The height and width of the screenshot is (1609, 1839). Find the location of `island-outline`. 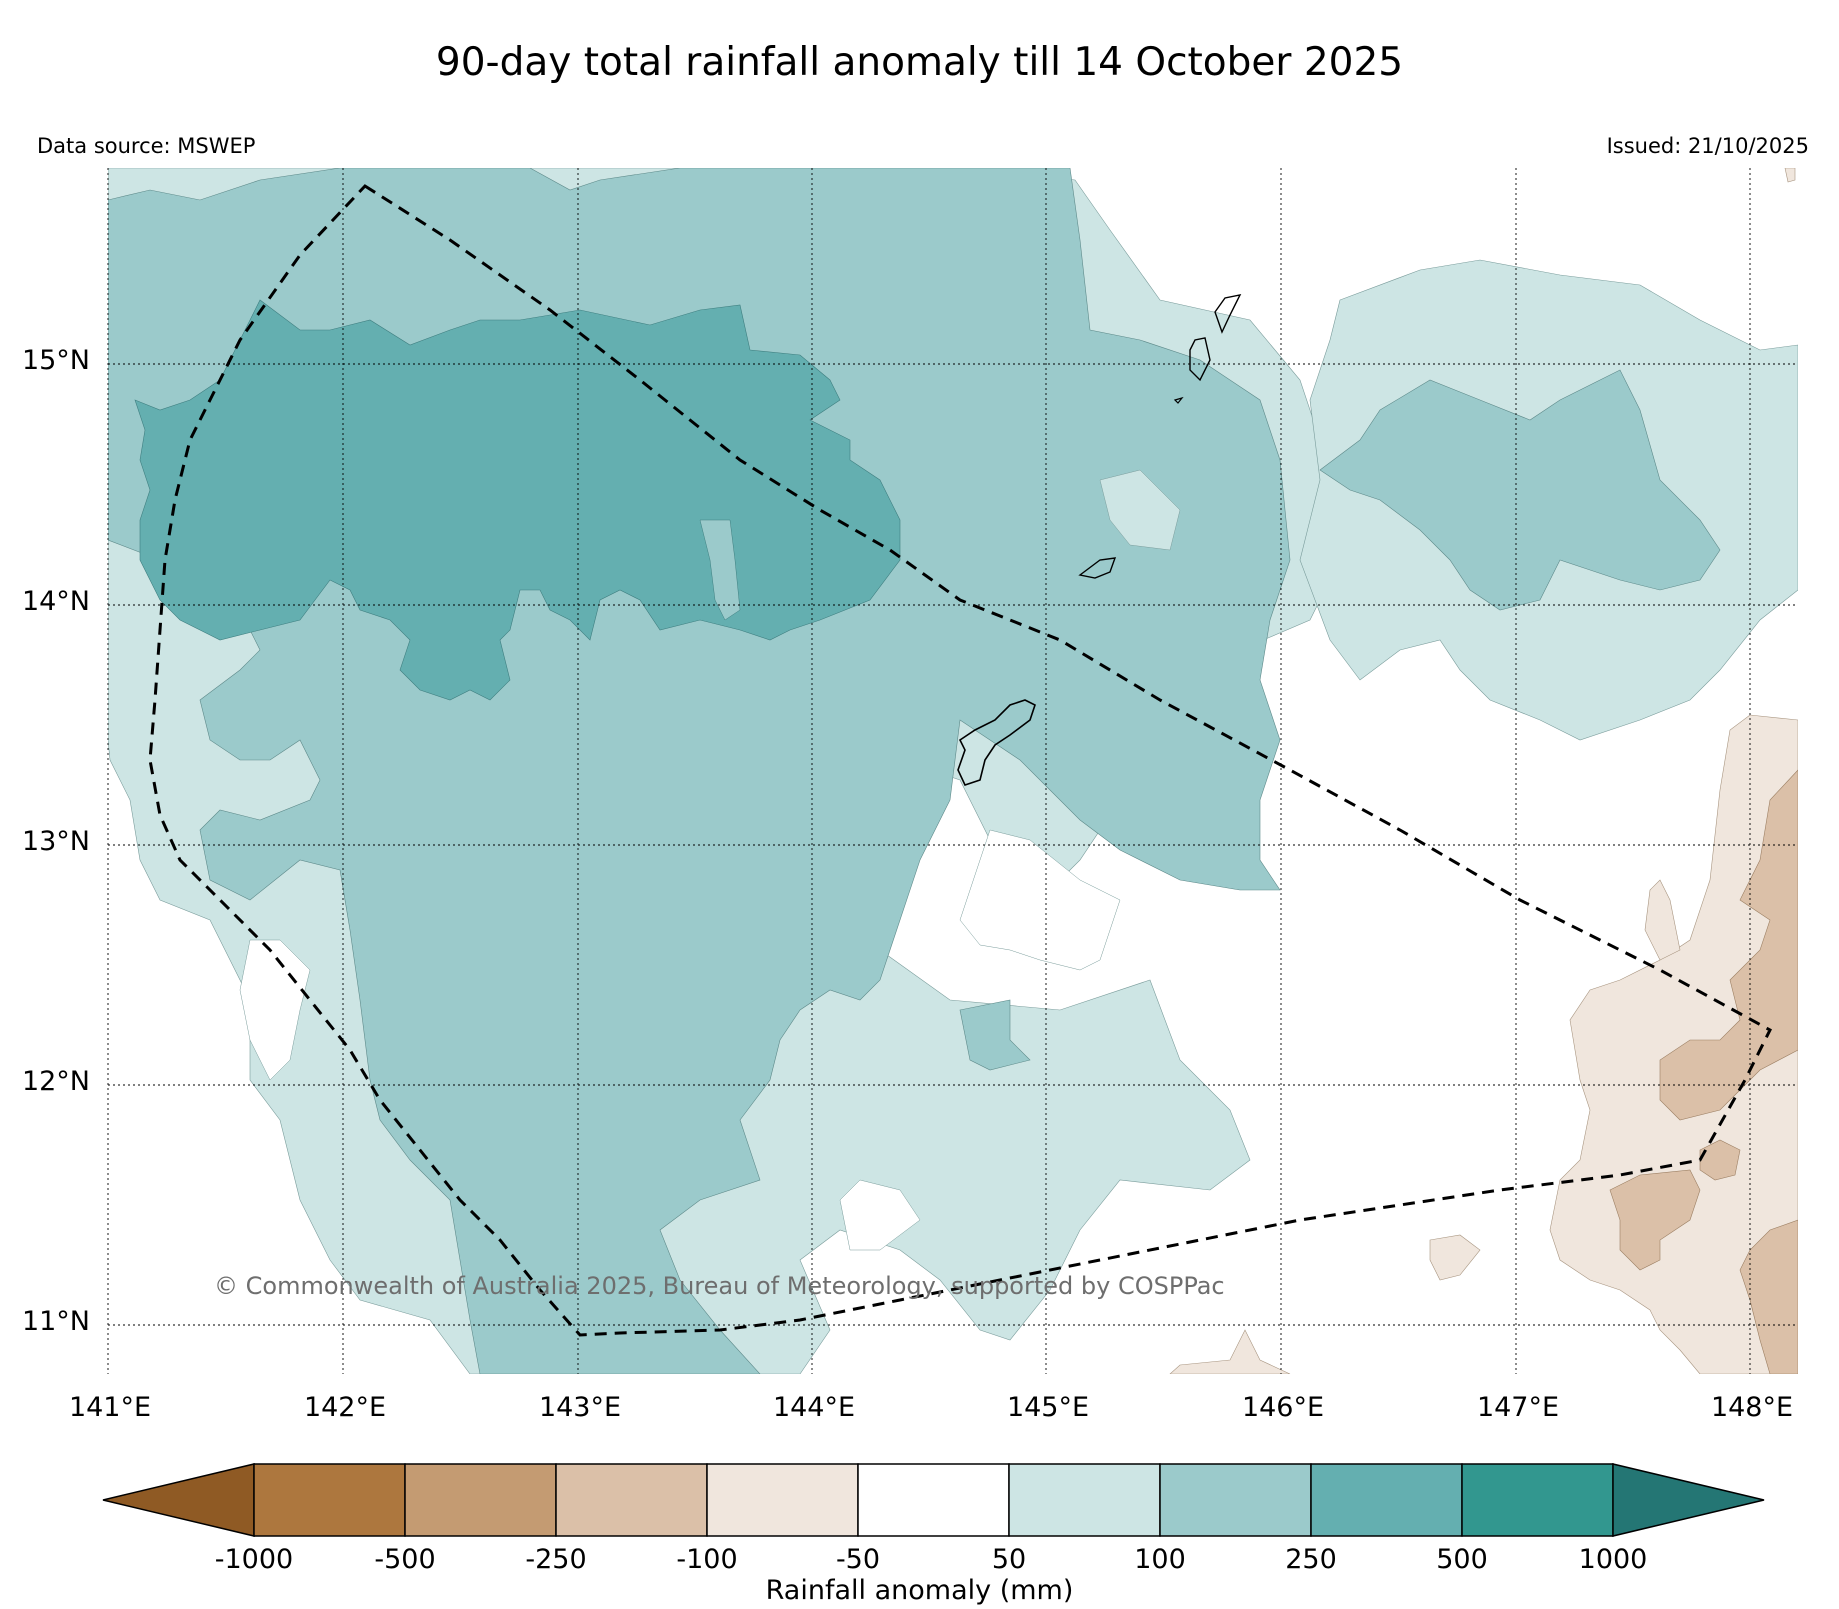

island-outline is located at coordinates (996, 742).